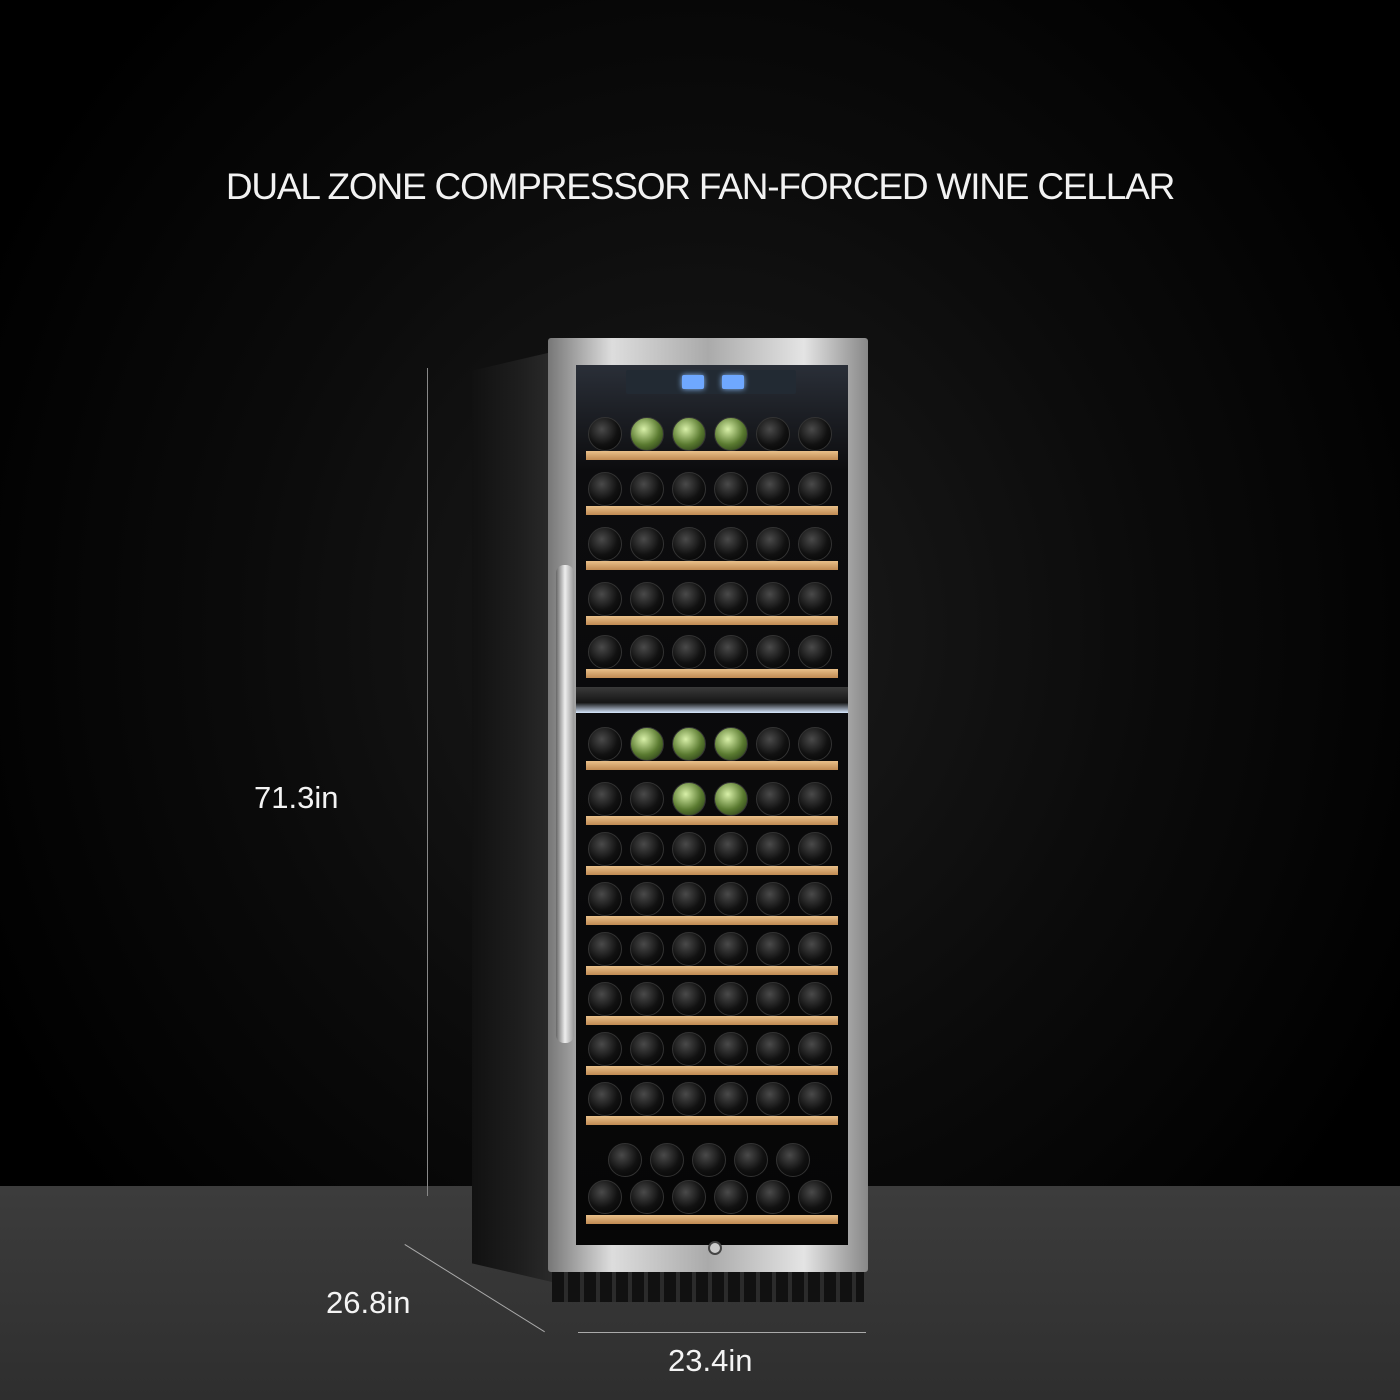 The width and height of the screenshot is (1400, 1400). I want to click on cabinet-side, so click(512, 817).